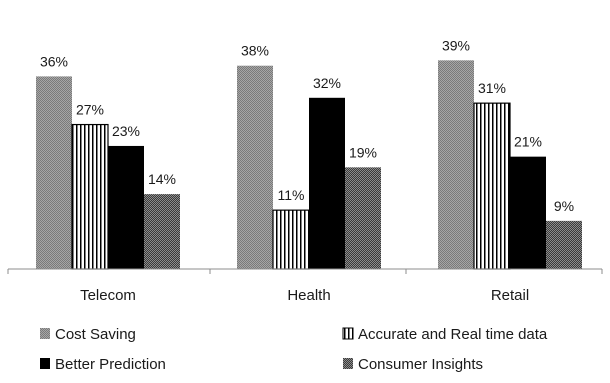 The image size is (610, 383). What do you see at coordinates (45, 333) in the screenshot?
I see `legend-swatch-cost-saving` at bounding box center [45, 333].